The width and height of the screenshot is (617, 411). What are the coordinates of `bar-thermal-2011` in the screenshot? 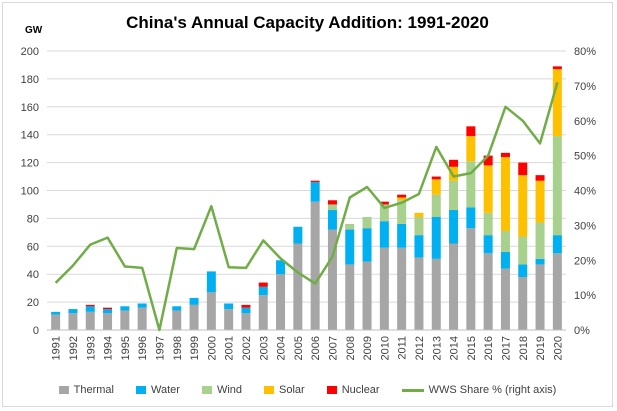 It's located at (402, 288).